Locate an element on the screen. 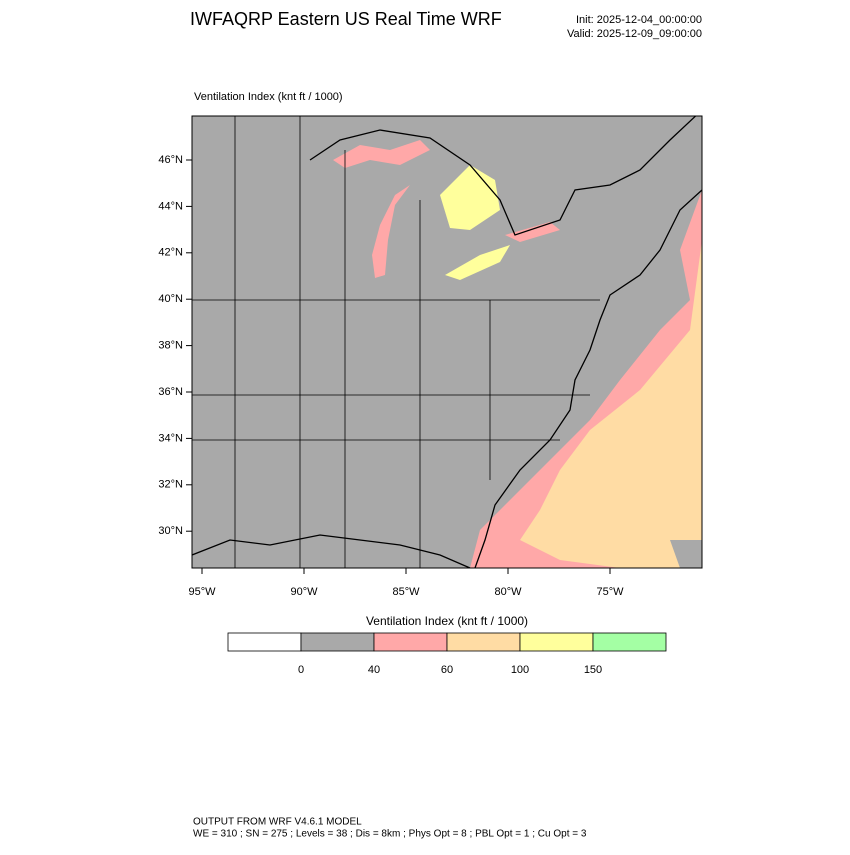  footer-line: OUTPUT FROM WRF V4.6.1 MODEL is located at coordinates (277, 822).